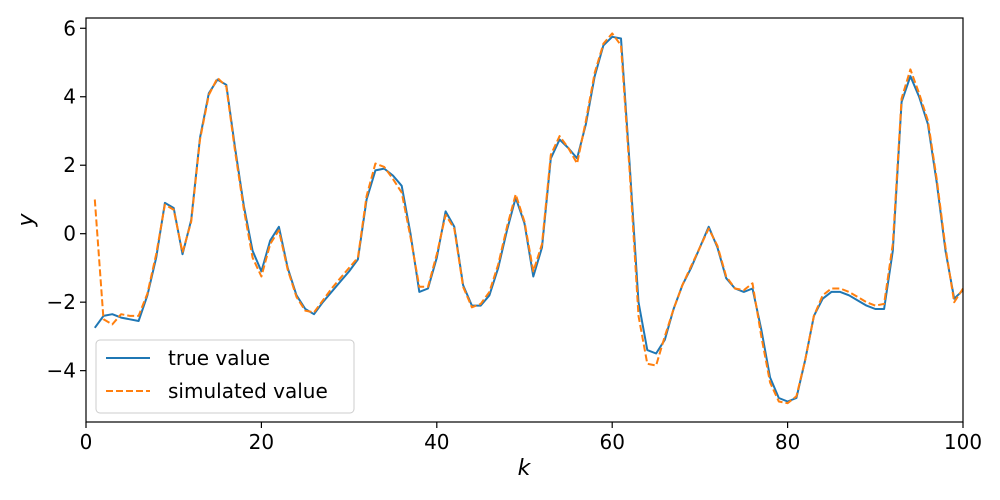  Describe the element at coordinates (69, 165) in the screenshot. I see `y-tick-label: 2` at that location.